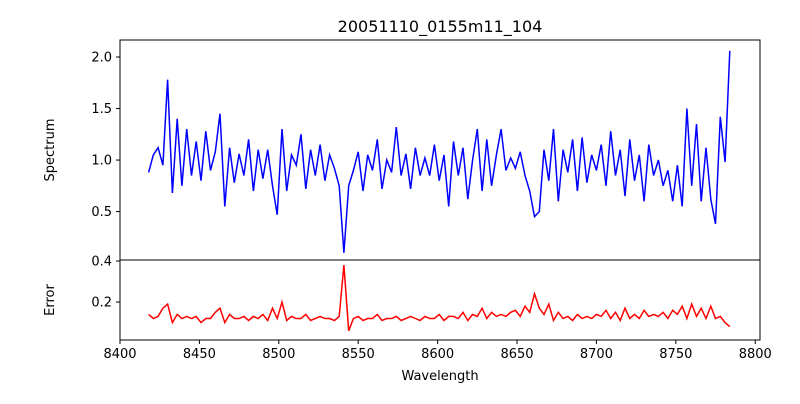  Describe the element at coordinates (50, 300) in the screenshot. I see `error-ylabel: Error` at that location.